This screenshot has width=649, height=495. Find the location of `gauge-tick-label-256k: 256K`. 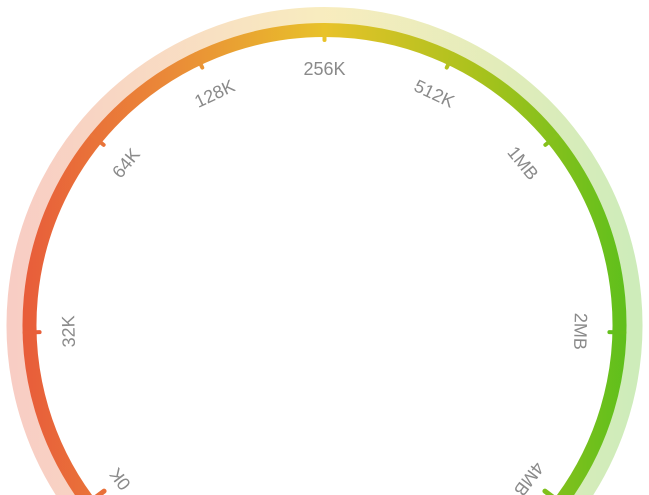

gauge-tick-label-256k: 256K is located at coordinates (324, 69).